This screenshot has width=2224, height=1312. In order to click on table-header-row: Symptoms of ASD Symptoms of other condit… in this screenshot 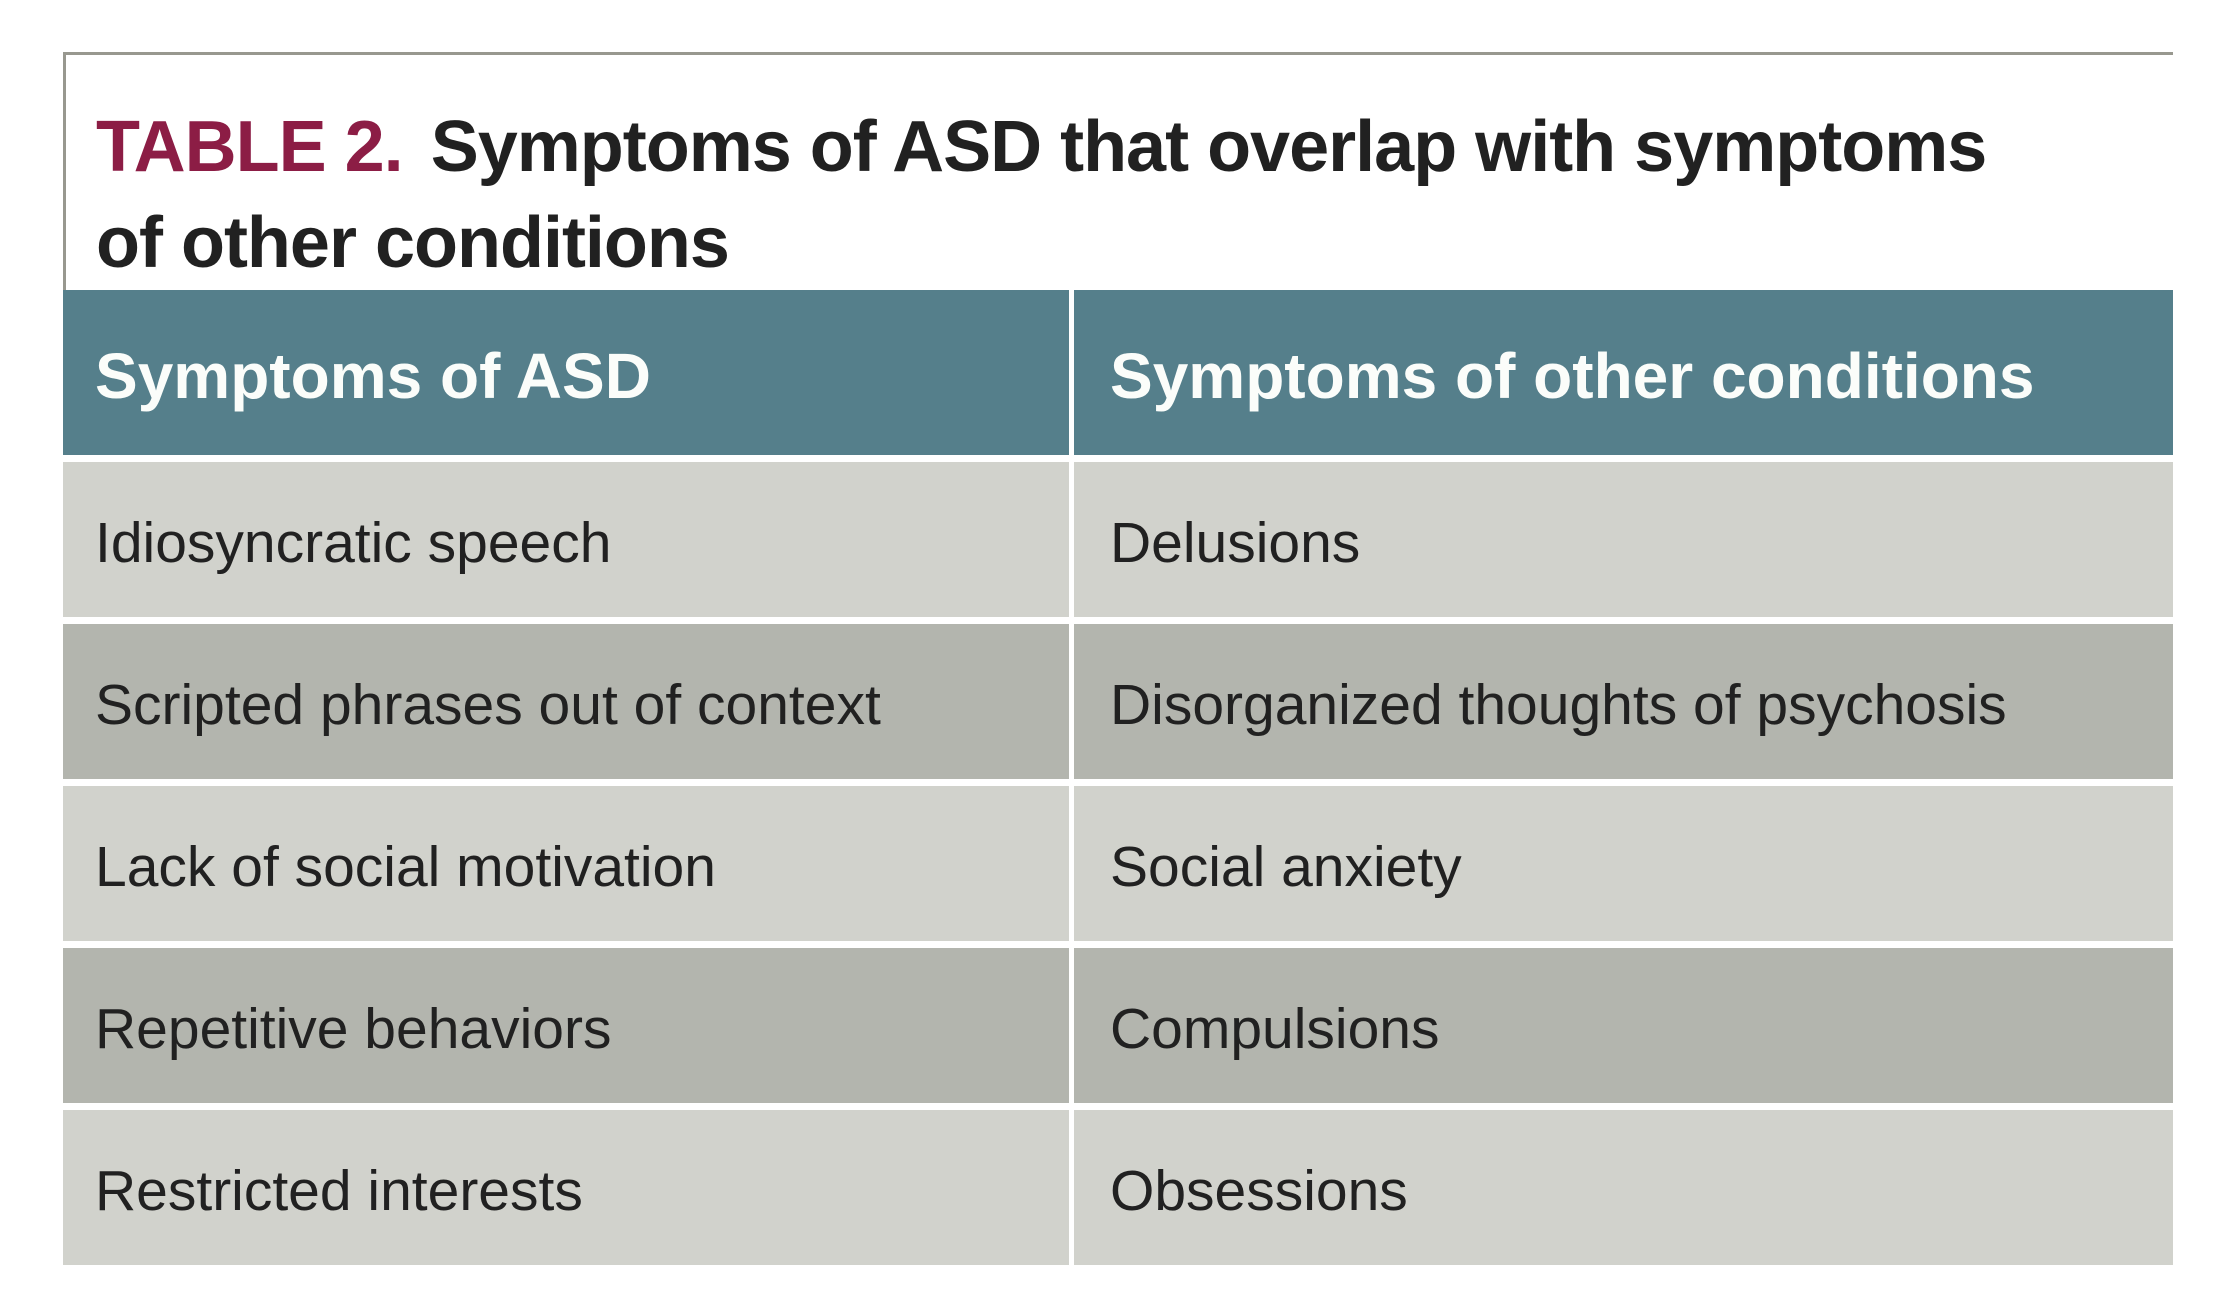, I will do `click(1118, 372)`.